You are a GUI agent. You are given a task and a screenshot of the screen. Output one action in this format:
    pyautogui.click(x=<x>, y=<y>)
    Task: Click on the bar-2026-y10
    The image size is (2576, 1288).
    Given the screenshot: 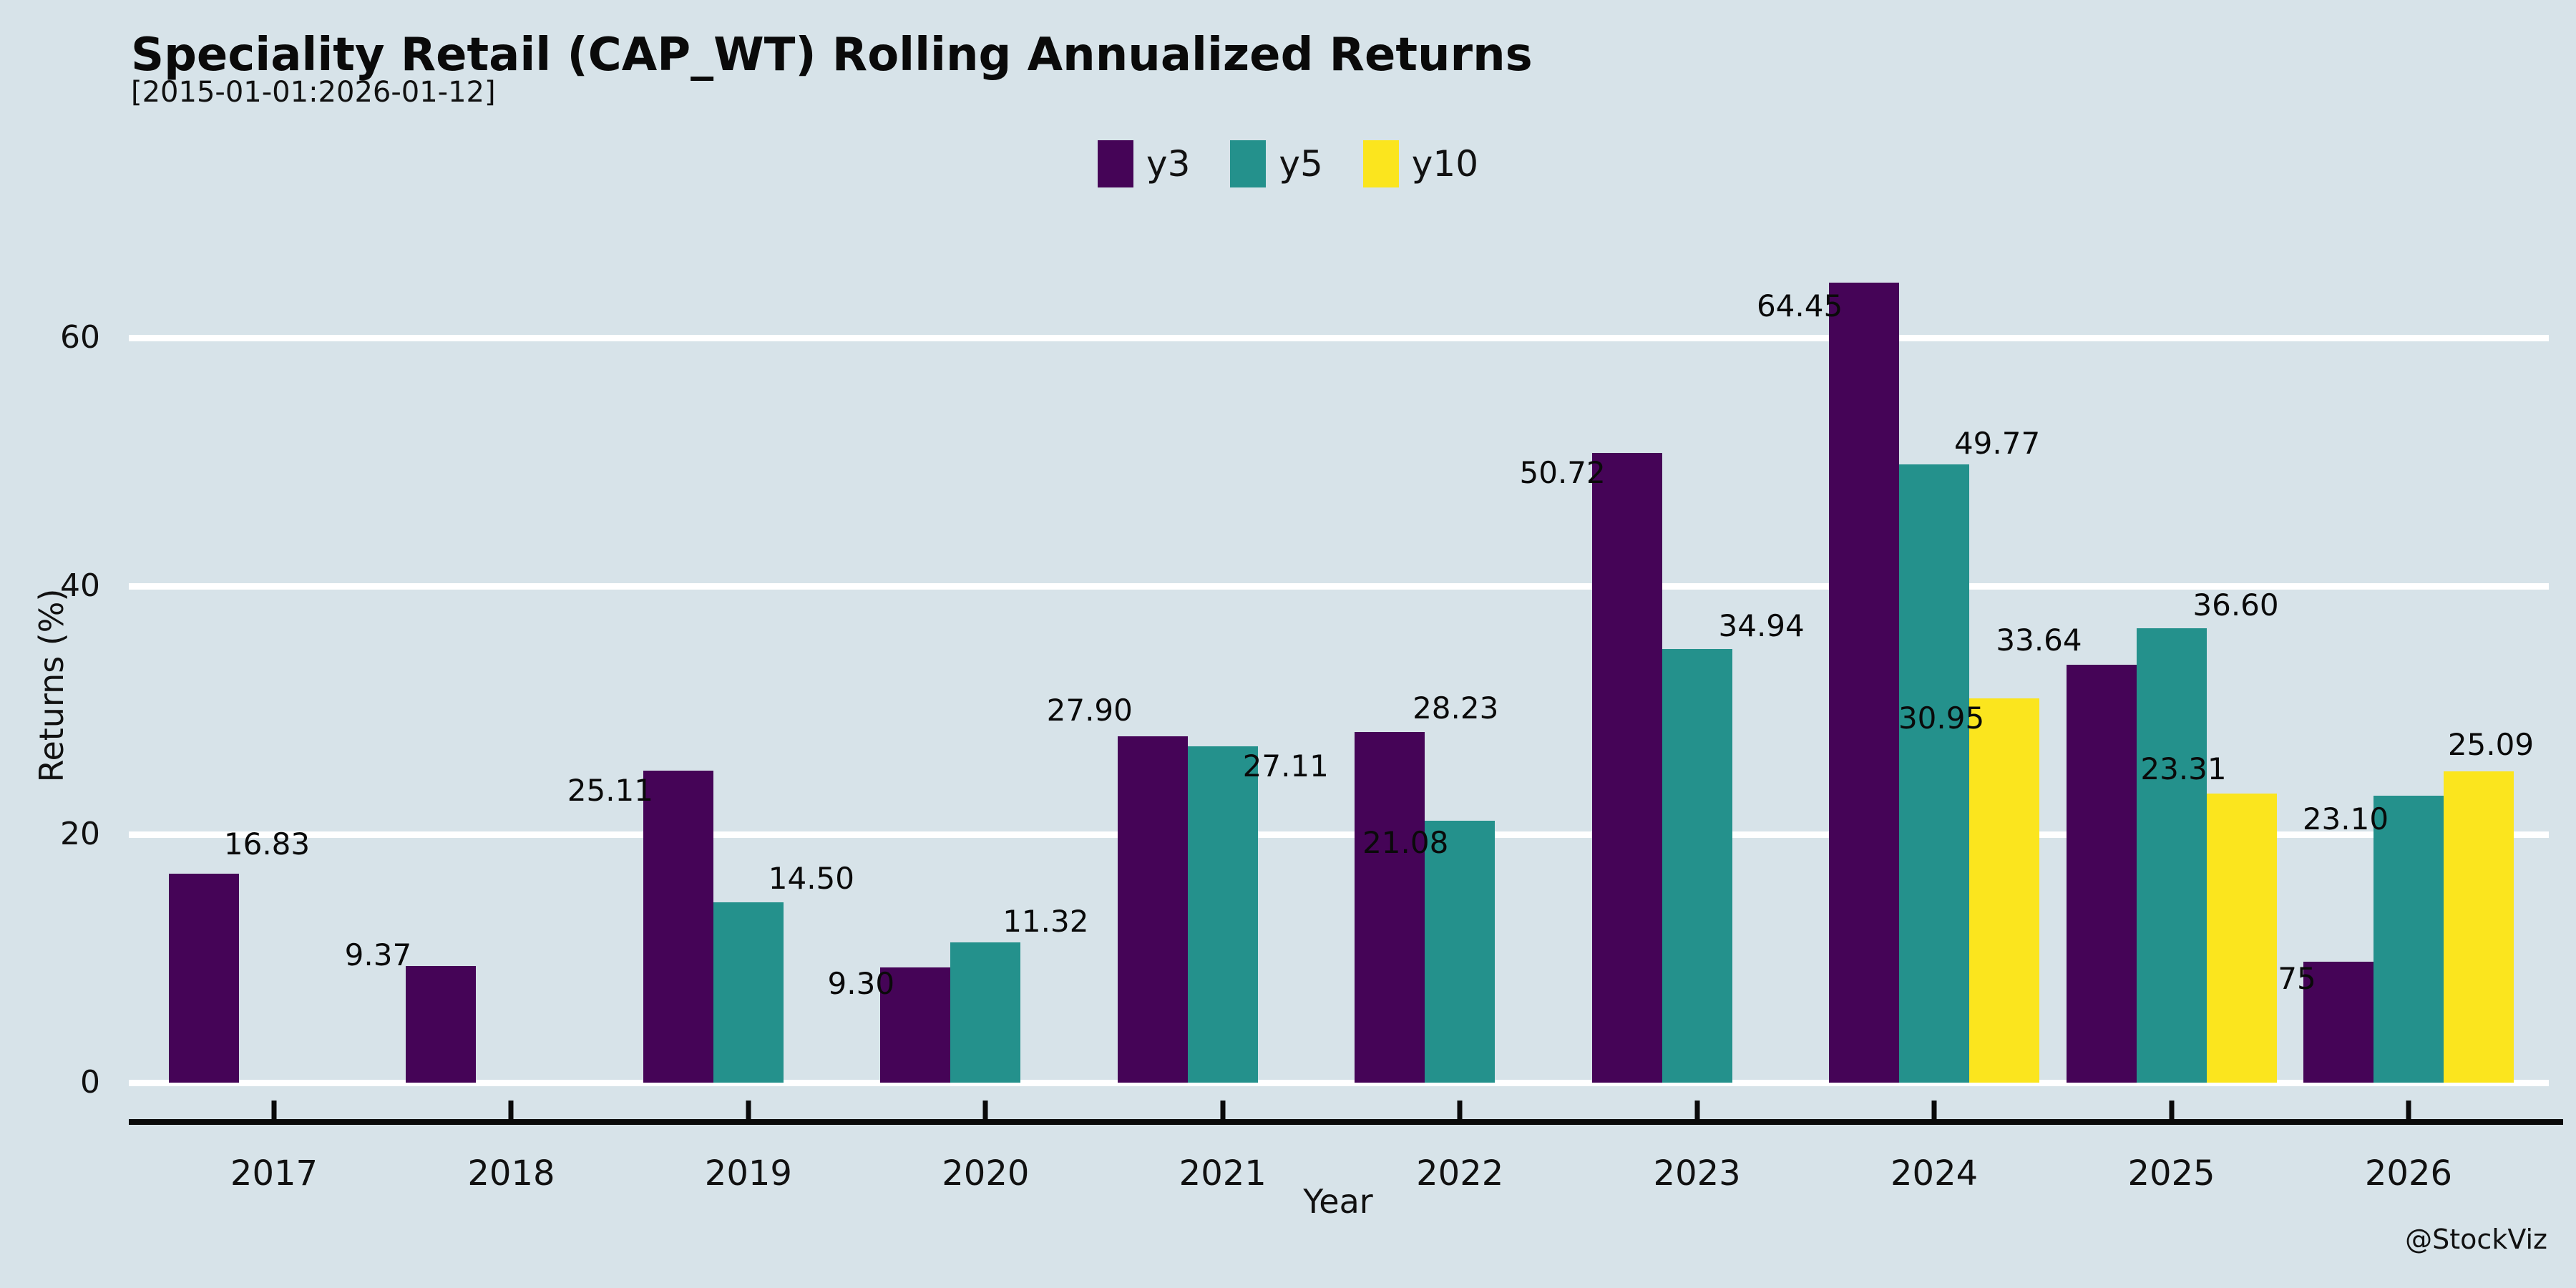 What is the action you would take?
    pyautogui.click(x=2478, y=927)
    